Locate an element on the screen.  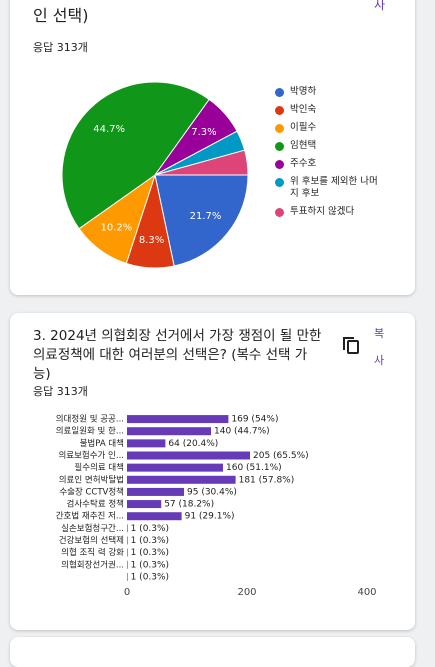
legend-label: 위 후보를 제외한 나머지 후보 is located at coordinates (334, 187).